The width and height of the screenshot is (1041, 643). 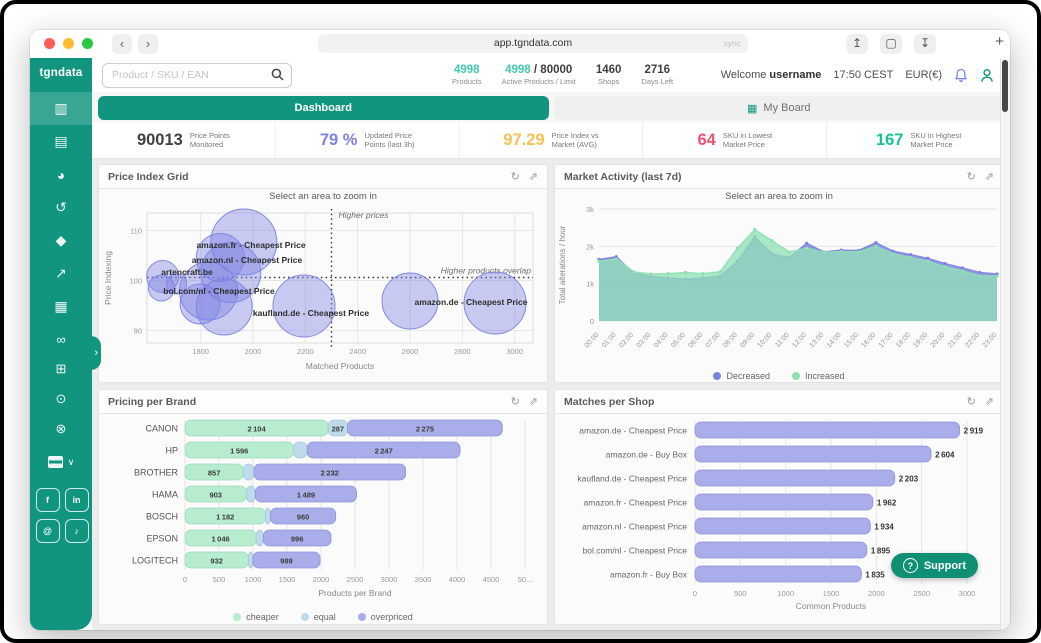 What do you see at coordinates (61, 108) in the screenshot?
I see `sidebar-item-dashboard: ▥` at bounding box center [61, 108].